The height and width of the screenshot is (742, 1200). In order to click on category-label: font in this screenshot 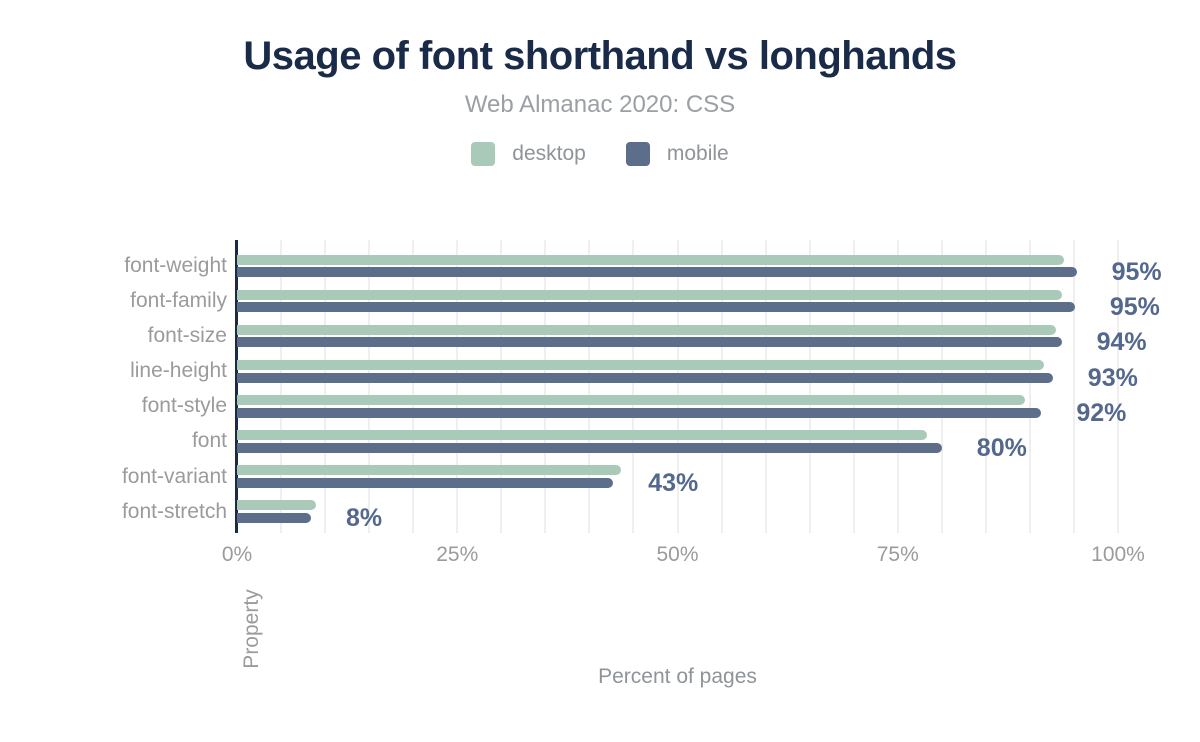, I will do `click(209, 441)`.